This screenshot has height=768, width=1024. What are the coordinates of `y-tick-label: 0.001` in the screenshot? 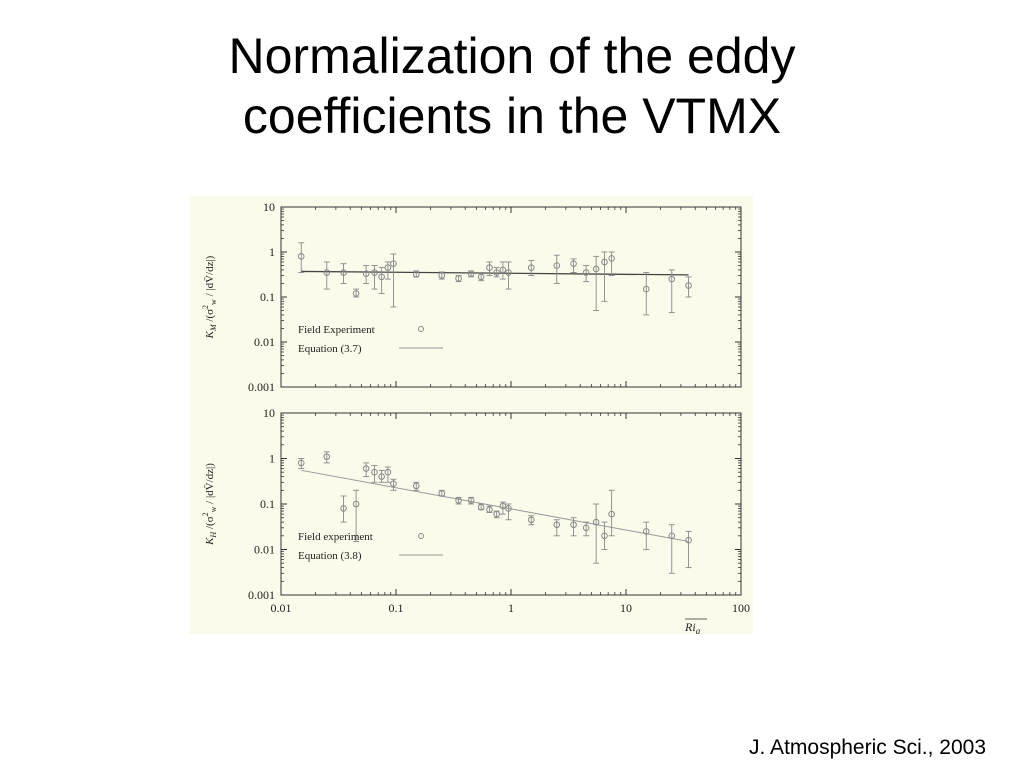 It's located at (261, 387).